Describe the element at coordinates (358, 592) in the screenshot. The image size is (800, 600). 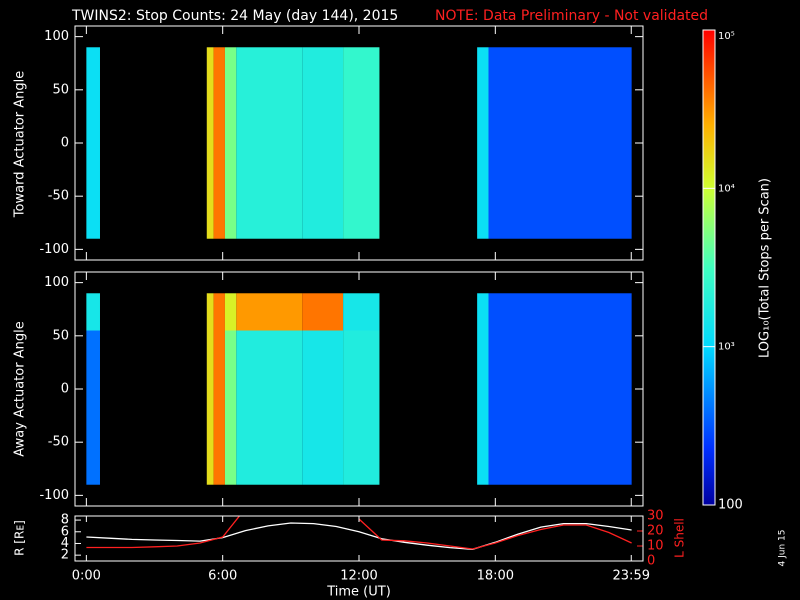
I see `x-axis-title: Time (UT)` at that location.